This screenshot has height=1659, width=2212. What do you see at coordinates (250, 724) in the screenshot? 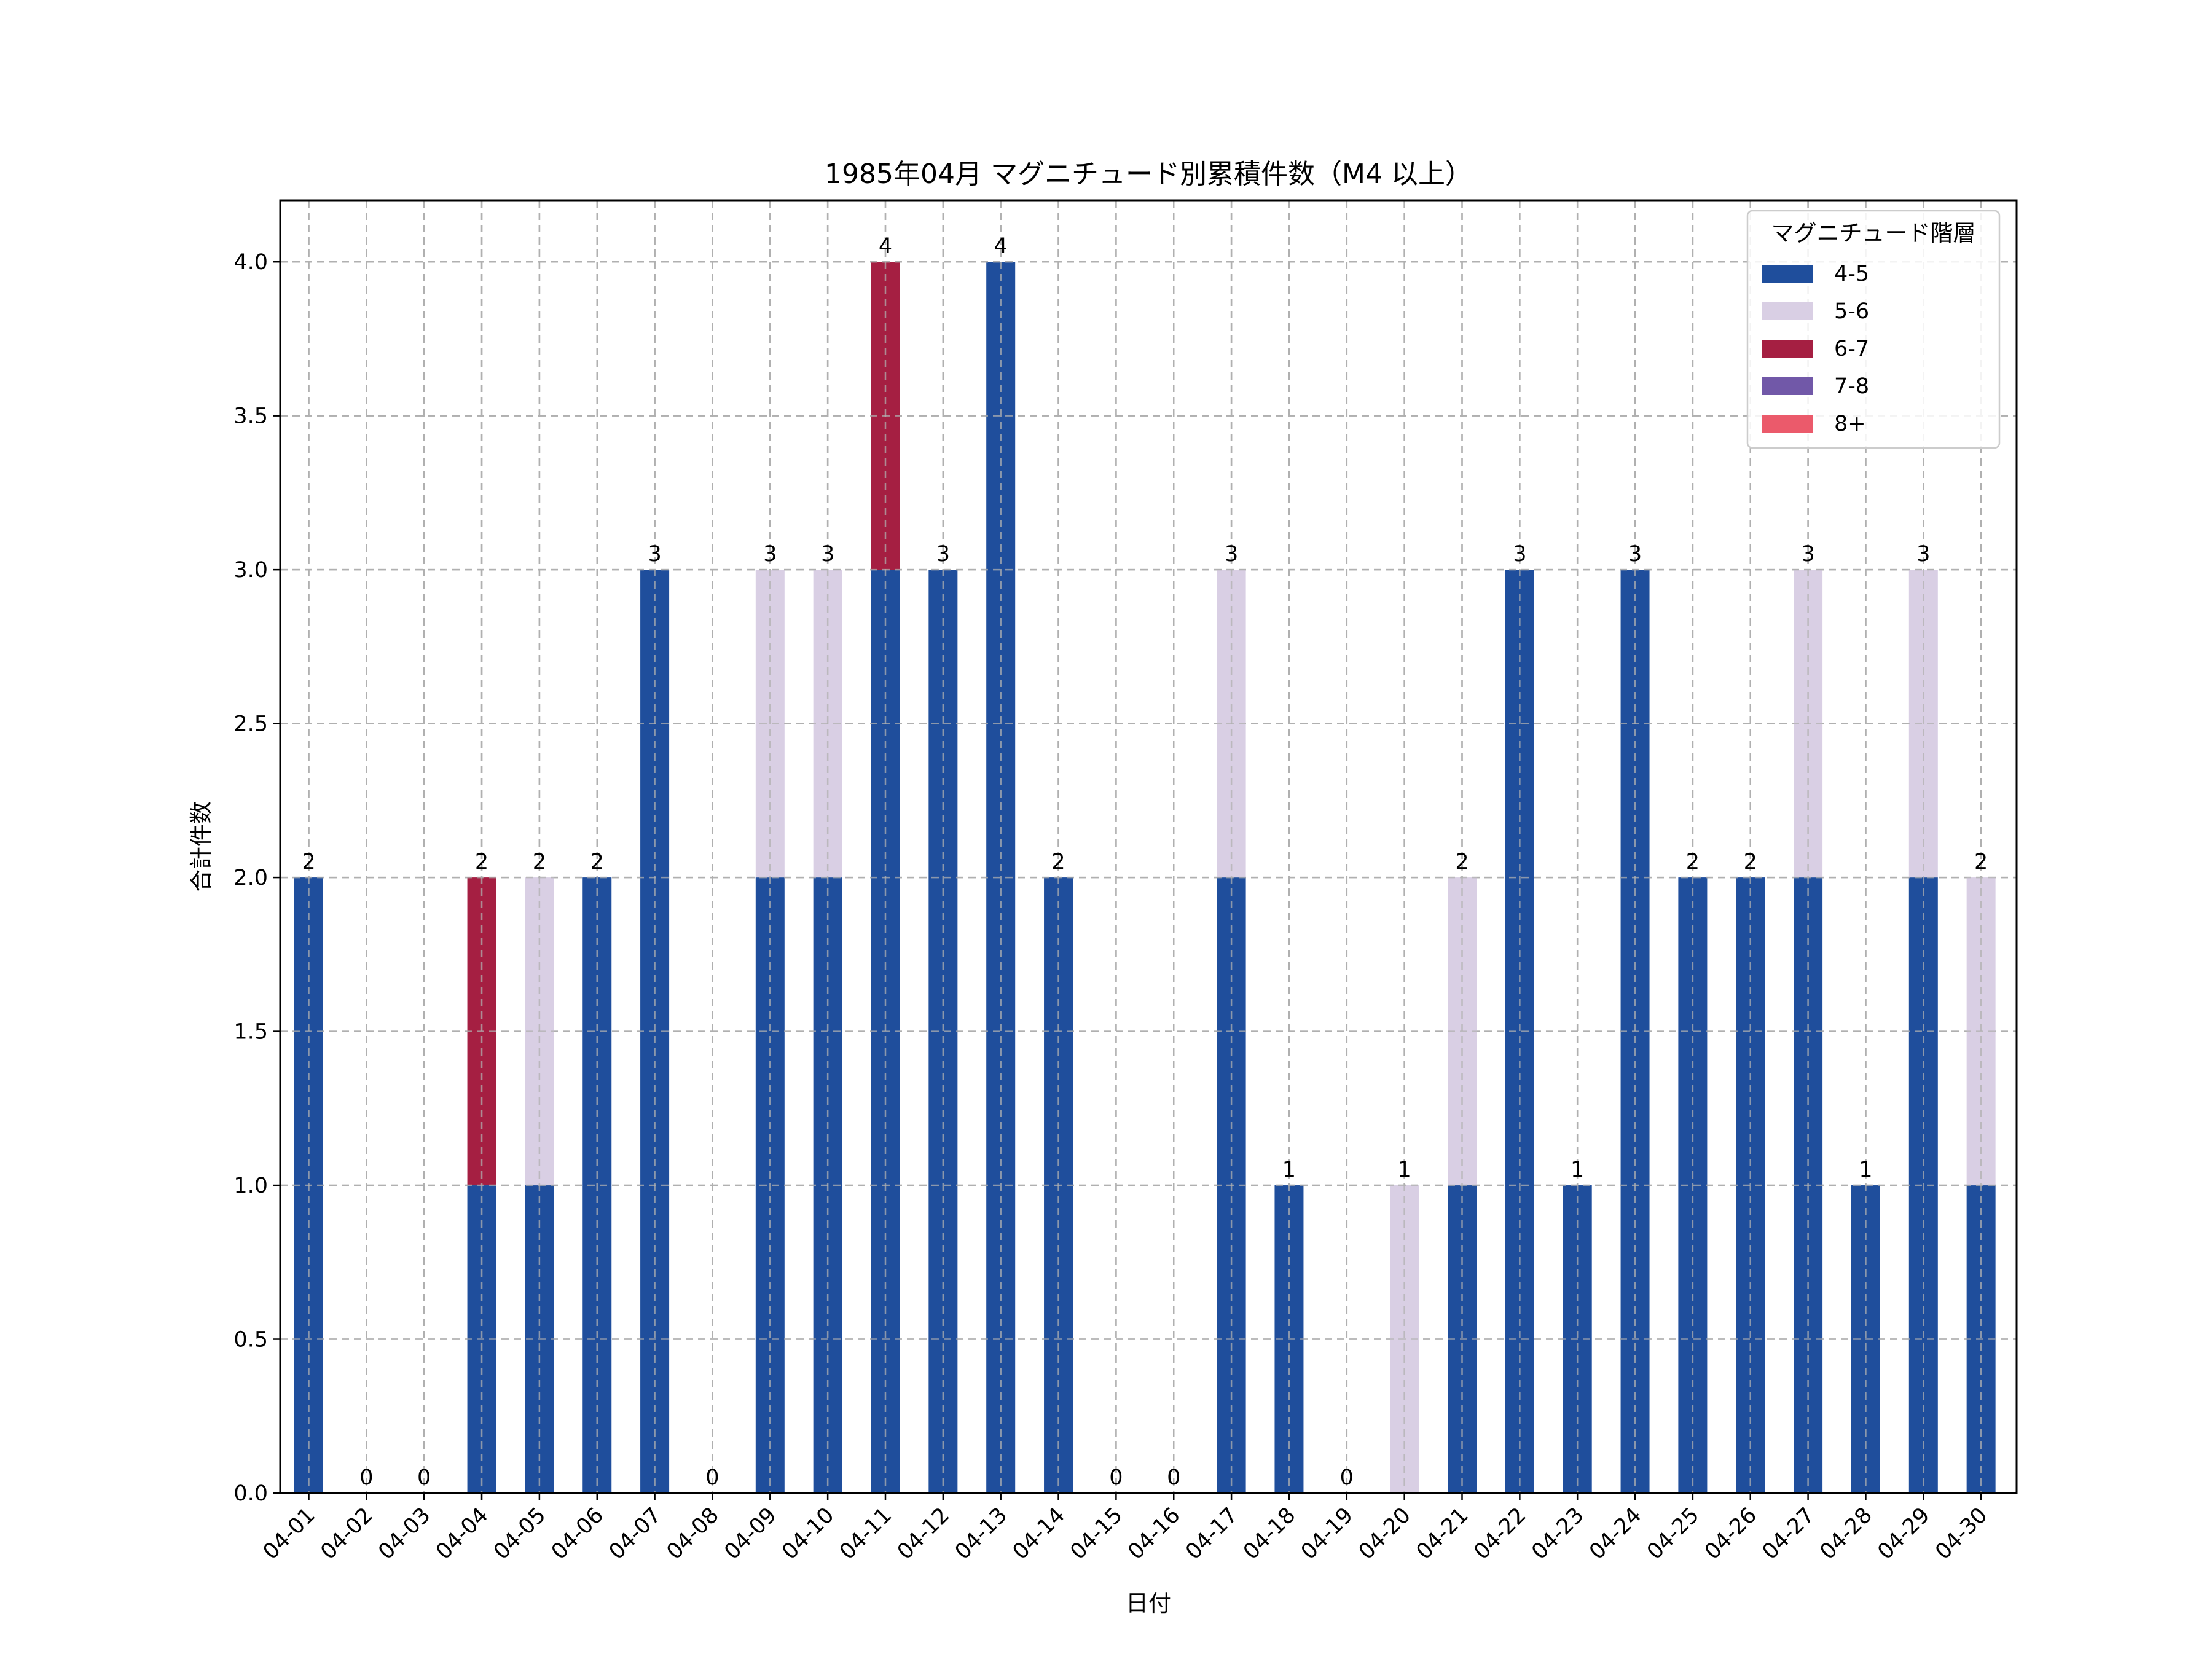
I see `y-tick-label: 2.5` at bounding box center [250, 724].